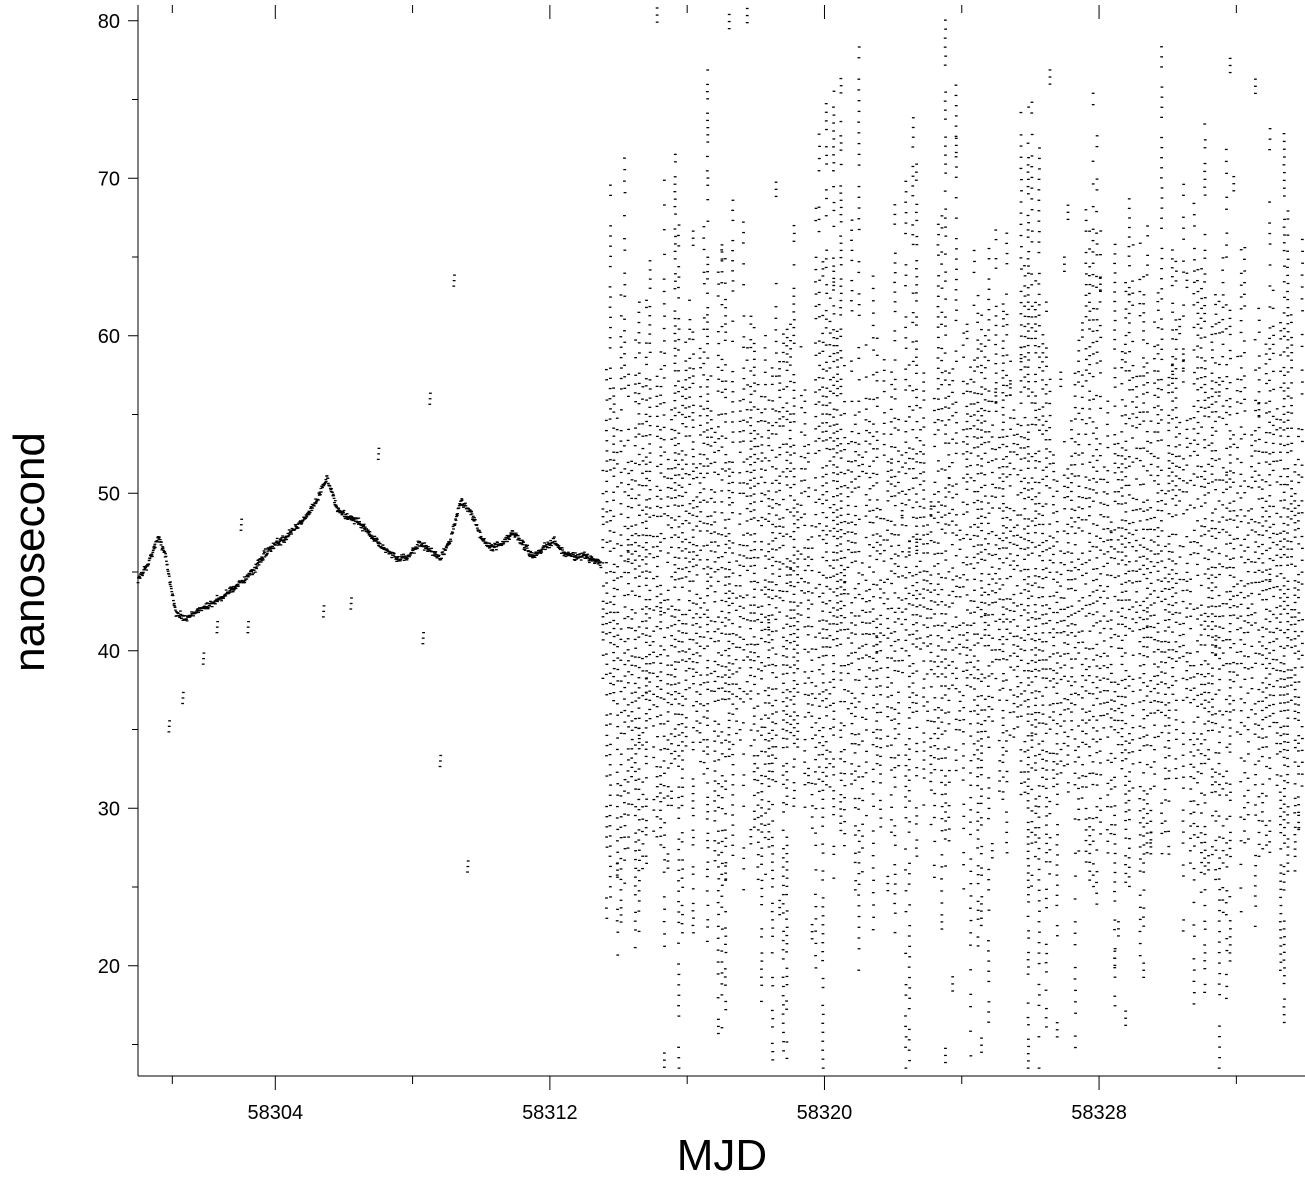  Describe the element at coordinates (109, 337) in the screenshot. I see `y-tick-label: 60` at that location.